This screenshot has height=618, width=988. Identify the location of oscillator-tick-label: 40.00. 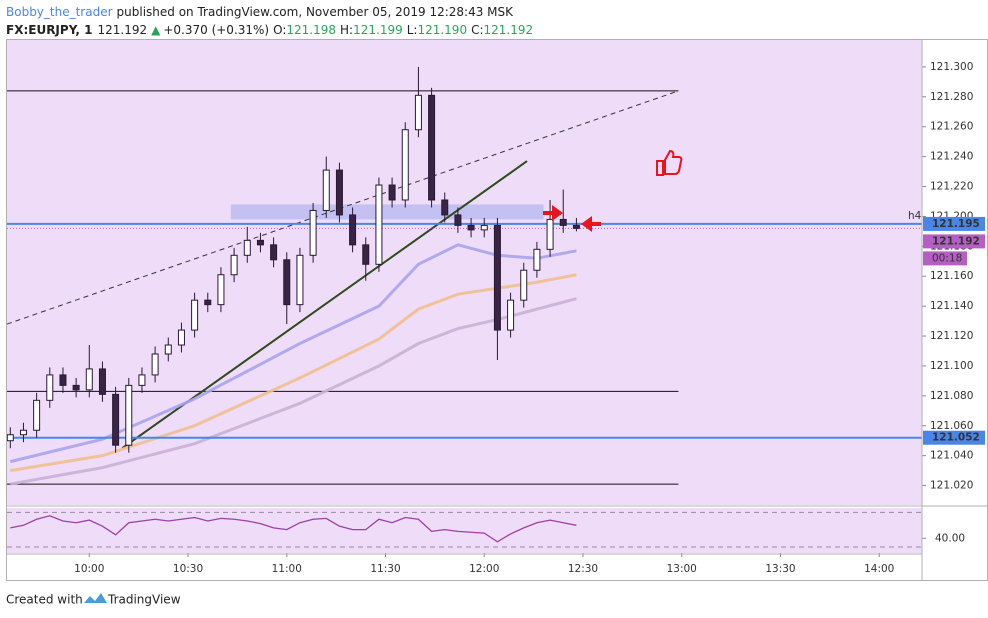
(950, 538).